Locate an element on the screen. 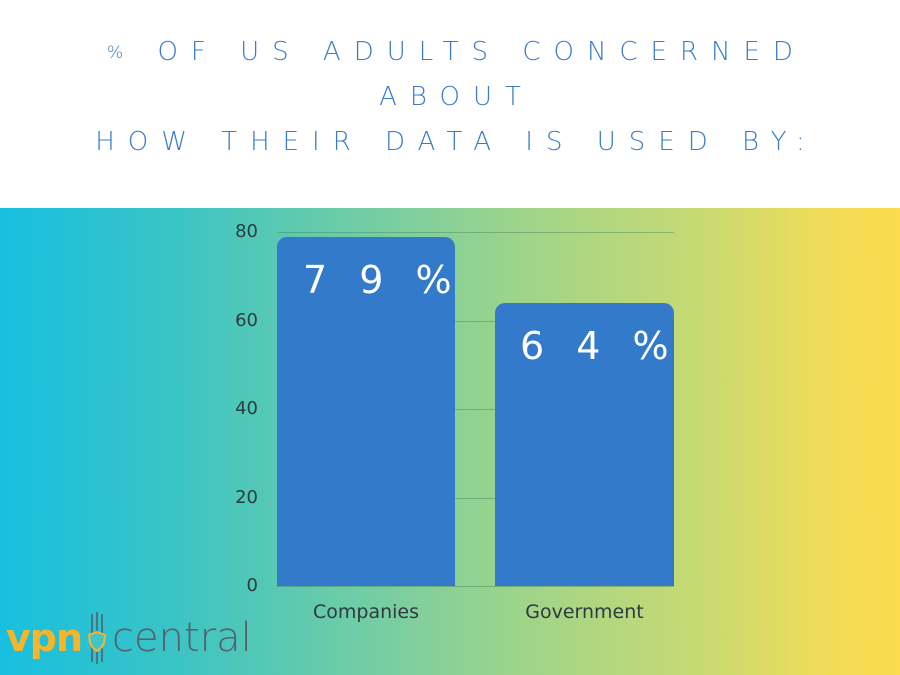  chart-title-line-2: ABOUT is located at coordinates (456, 97).